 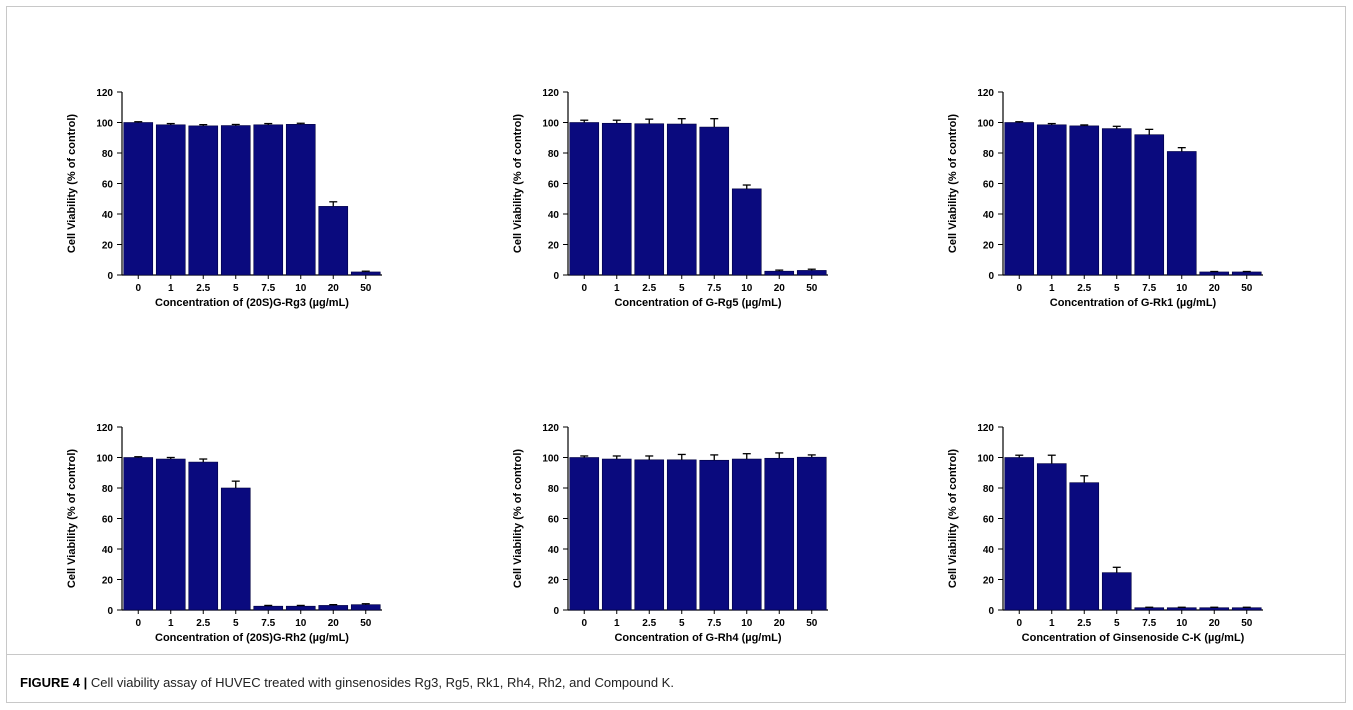 What do you see at coordinates (1133, 303) in the screenshot?
I see `x-axis-title: Concentration of G-Rk1 (µg/mL)` at bounding box center [1133, 303].